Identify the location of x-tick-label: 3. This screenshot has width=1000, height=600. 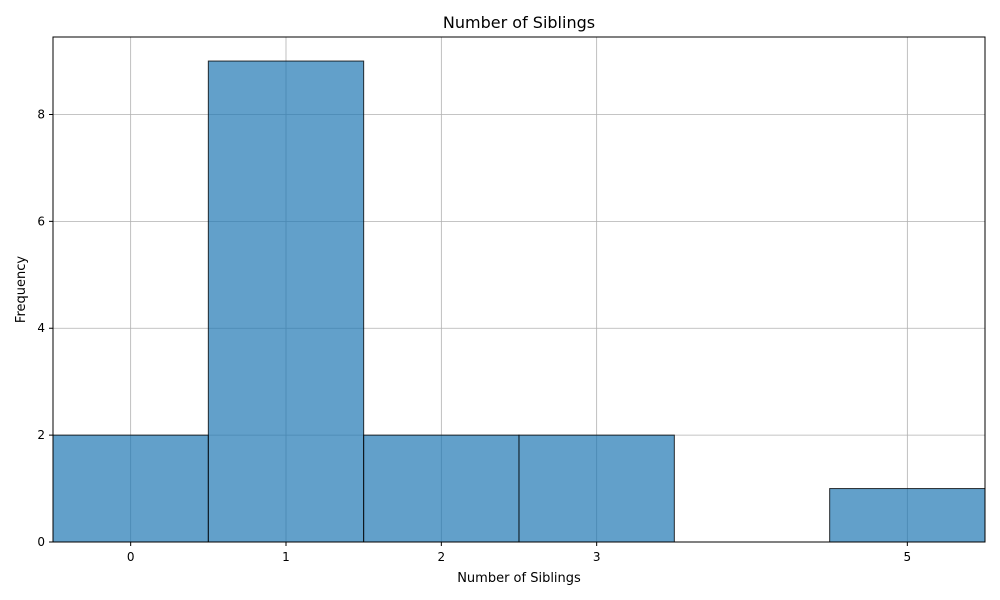
(597, 557).